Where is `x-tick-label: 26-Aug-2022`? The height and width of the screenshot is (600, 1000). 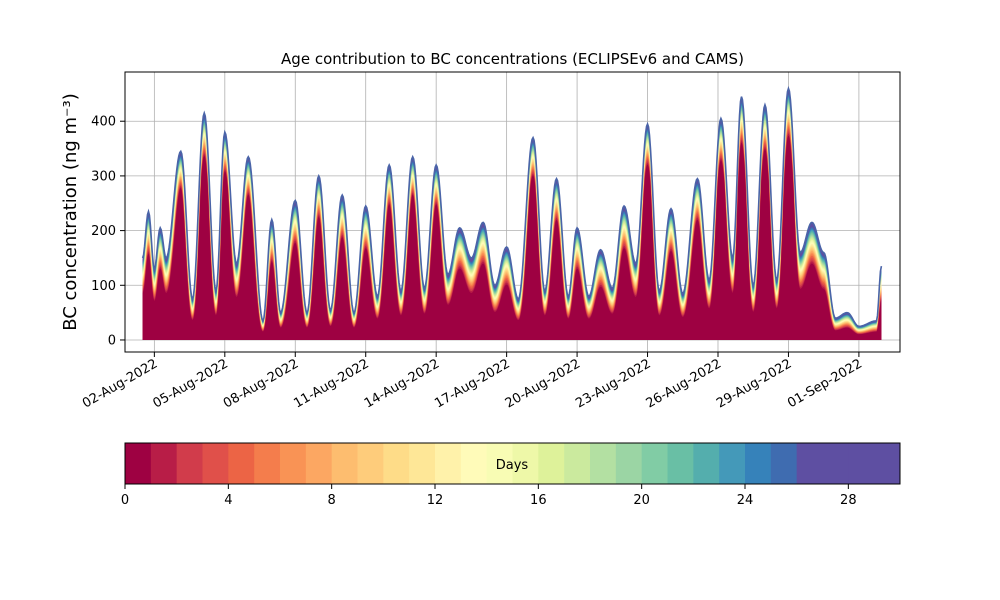
x-tick-label: 26-Aug-2022 is located at coordinates (684, 383).